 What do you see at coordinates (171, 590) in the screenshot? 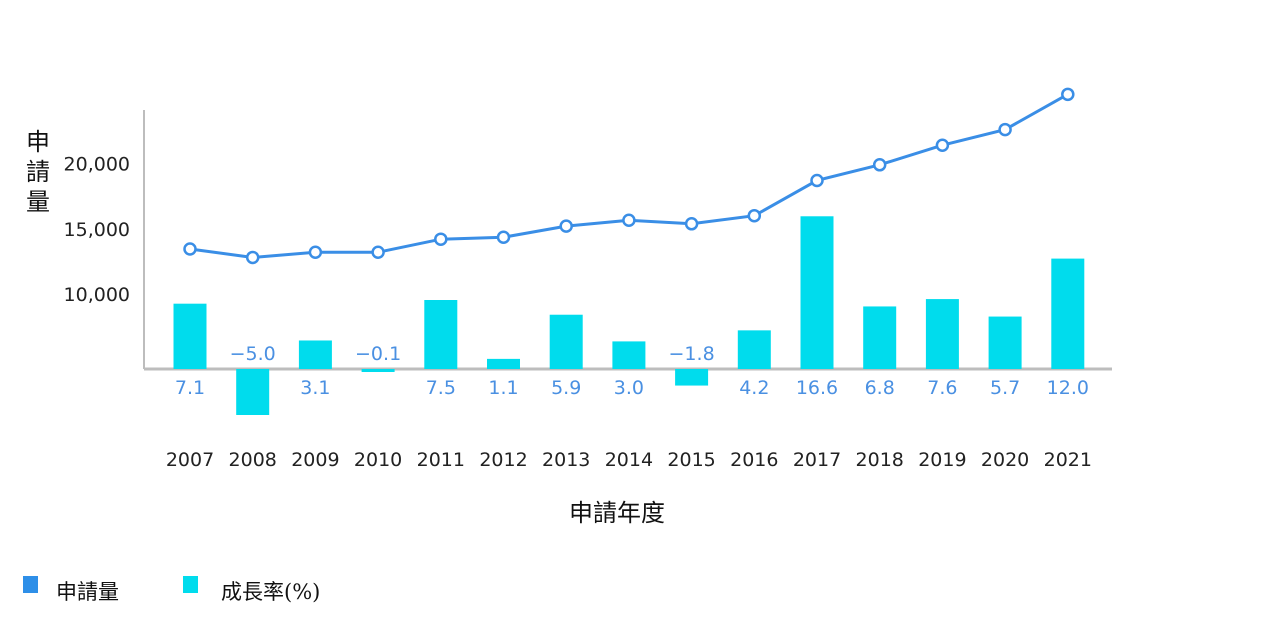
I see `legend: 申請量 成長率(%)` at bounding box center [171, 590].